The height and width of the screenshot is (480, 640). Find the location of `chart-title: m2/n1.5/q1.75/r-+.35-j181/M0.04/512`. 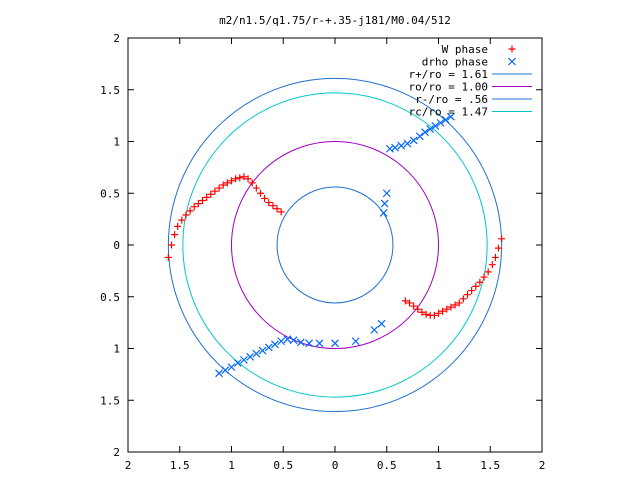

chart-title: m2/n1.5/q1.75/r-+.35-j181/M0.04/512 is located at coordinates (335, 20).